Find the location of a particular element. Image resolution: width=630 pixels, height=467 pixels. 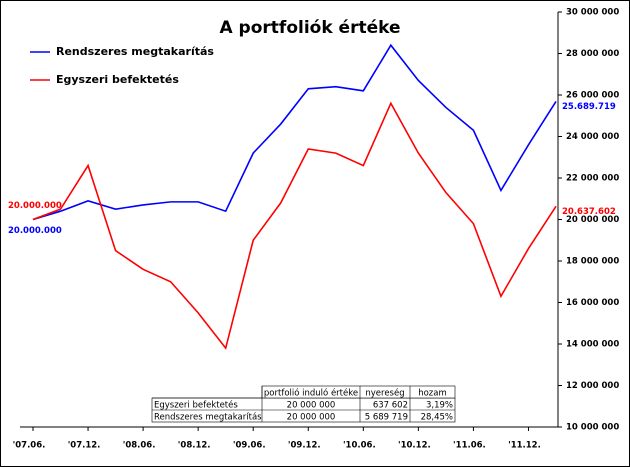

y-tick-label: 16 000 000 is located at coordinates (592, 303).